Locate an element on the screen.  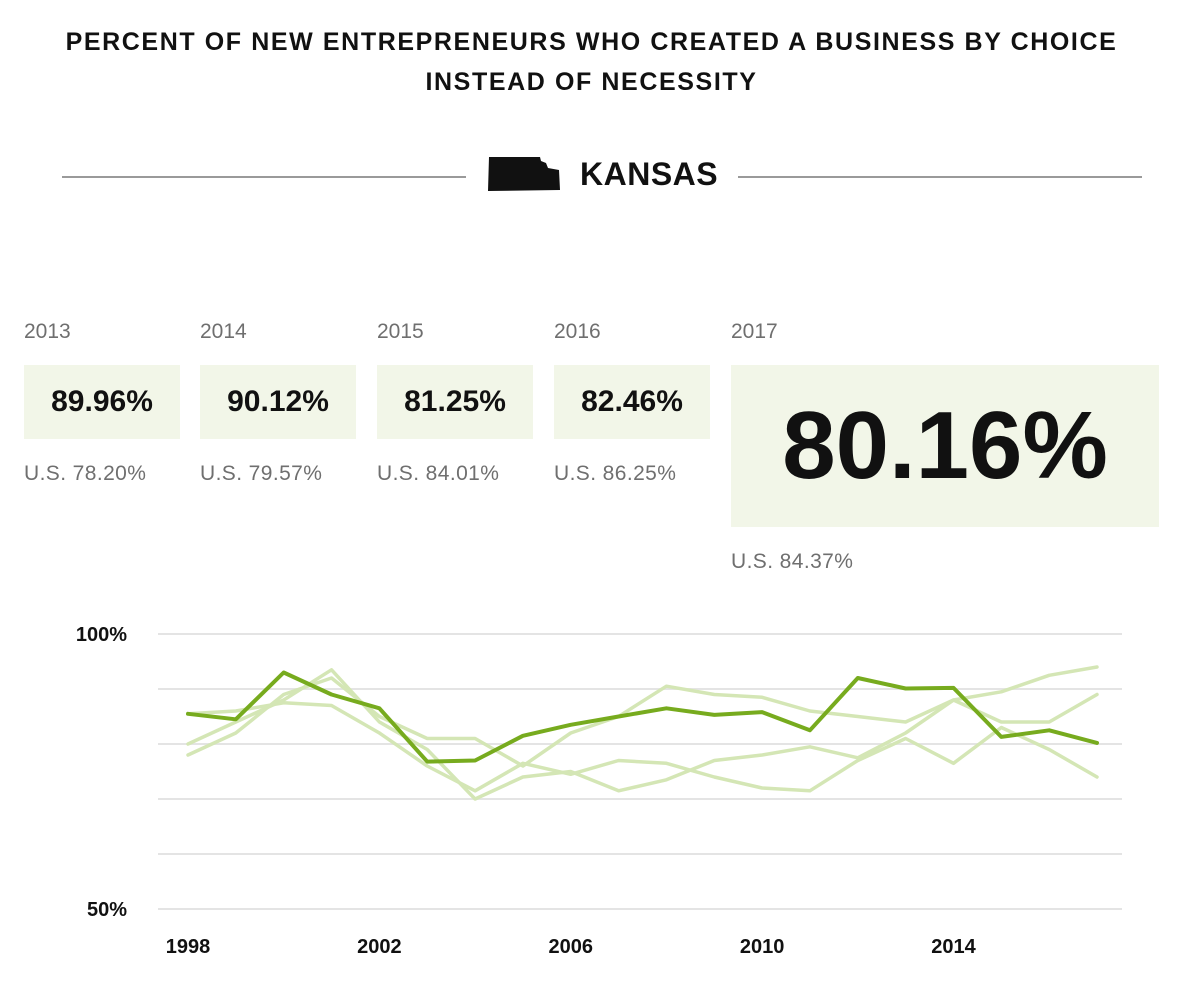
title-line-2: INSTEAD OF NECESSITY is located at coordinates (591, 82).